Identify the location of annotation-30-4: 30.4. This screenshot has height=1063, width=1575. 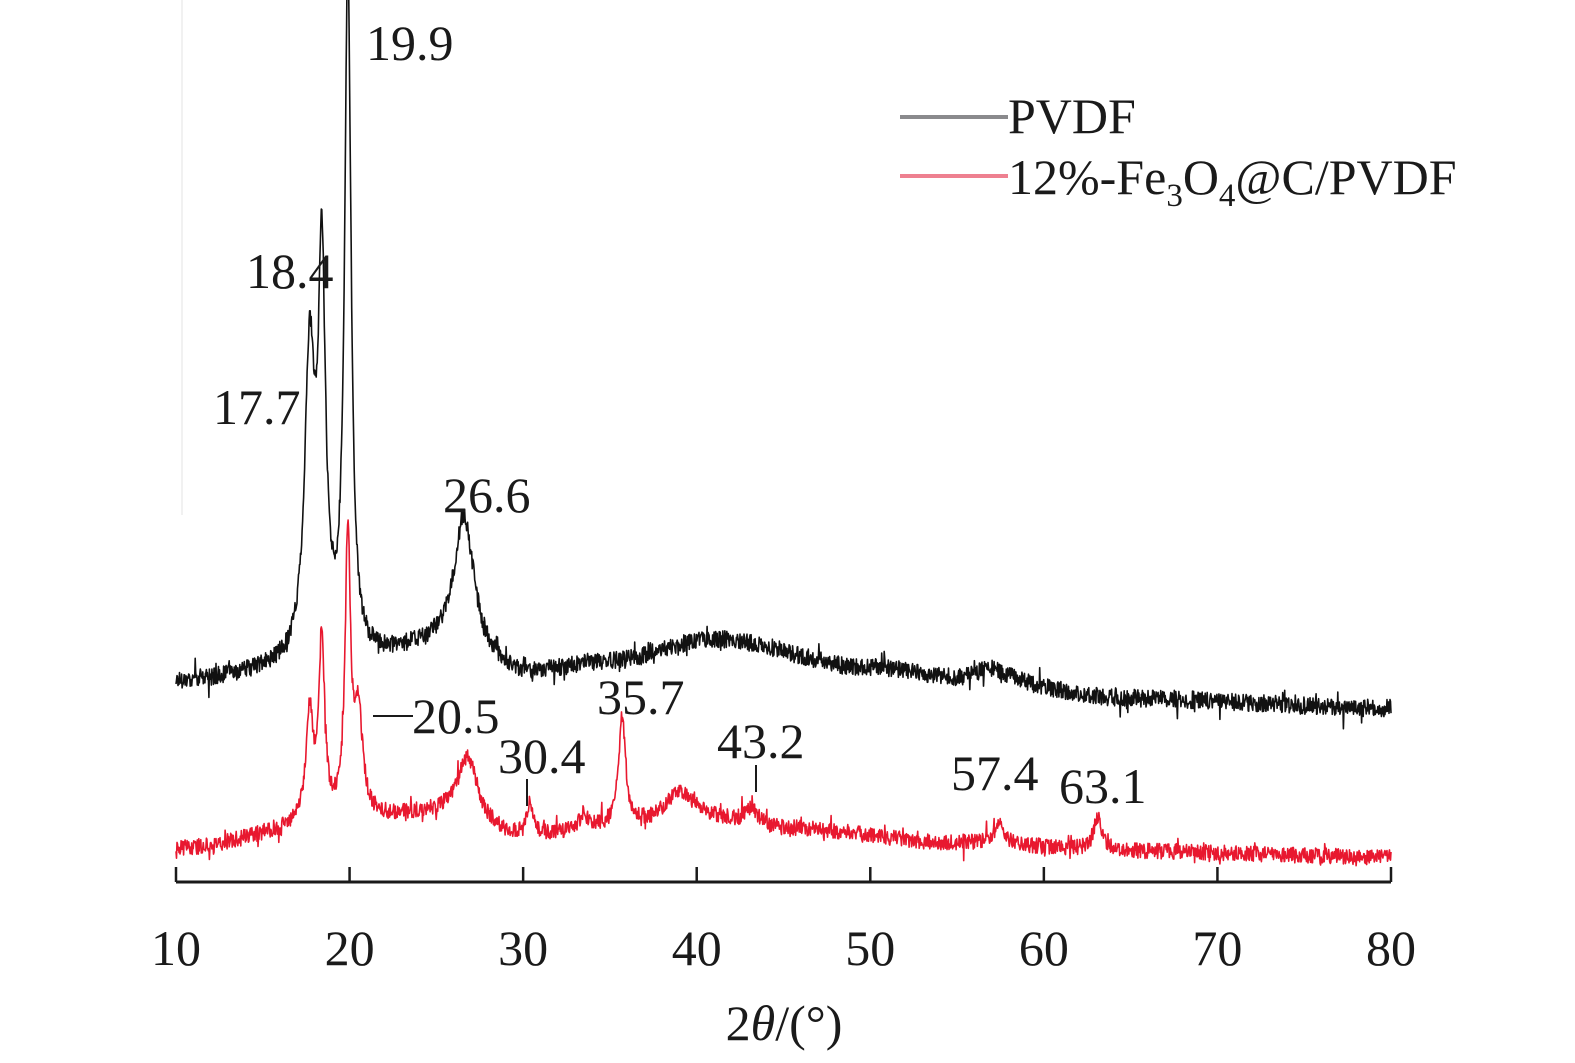
(542, 756).